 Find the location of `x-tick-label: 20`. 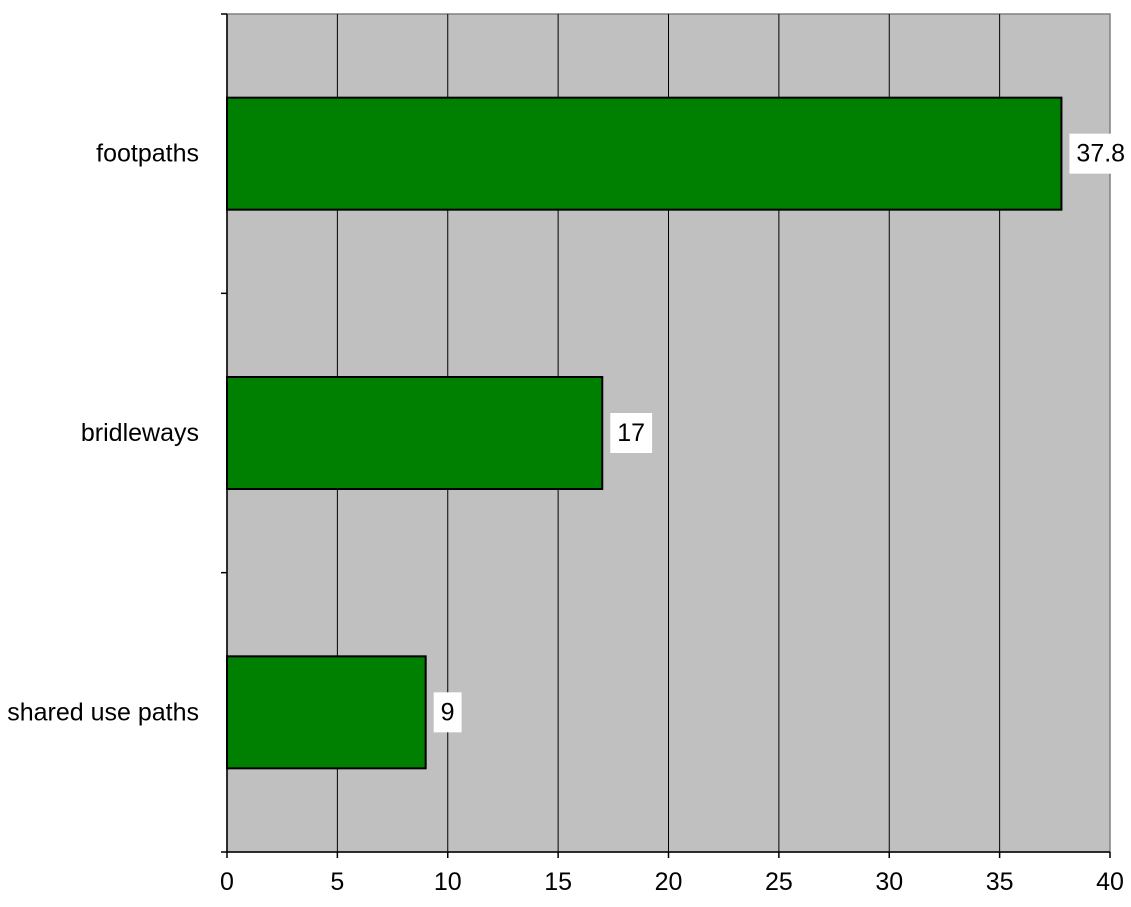

x-tick-label: 20 is located at coordinates (669, 882).